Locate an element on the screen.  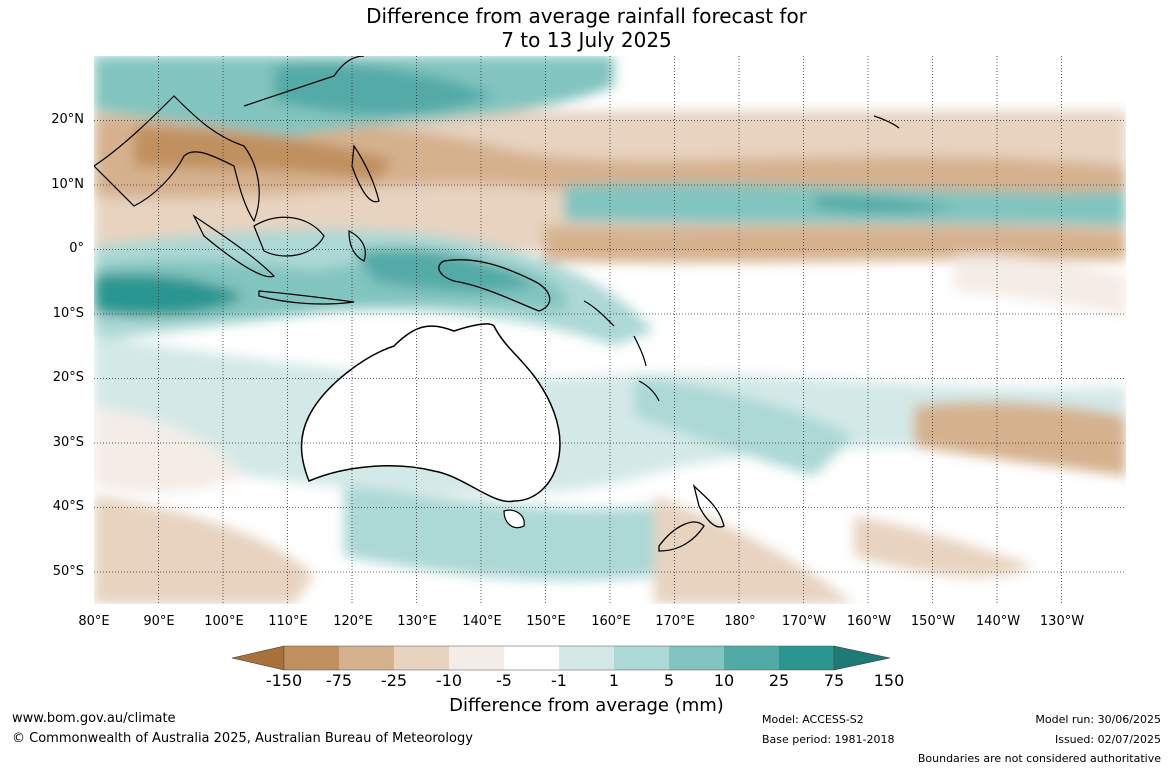
lon-label-130w: 130°W is located at coordinates (1062, 621).